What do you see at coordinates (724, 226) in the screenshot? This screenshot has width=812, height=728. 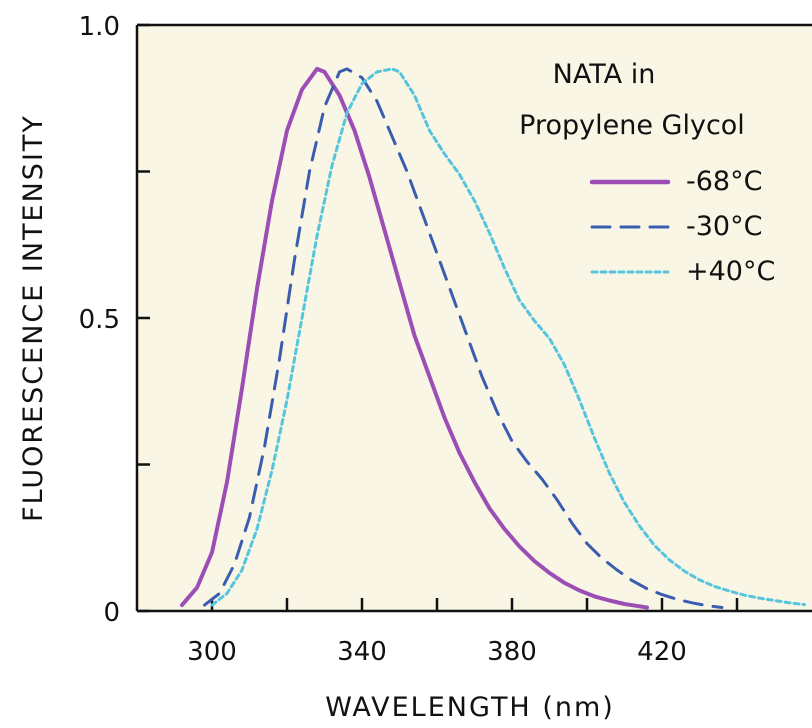 I see `legend-label-1: -30°C` at bounding box center [724, 226].